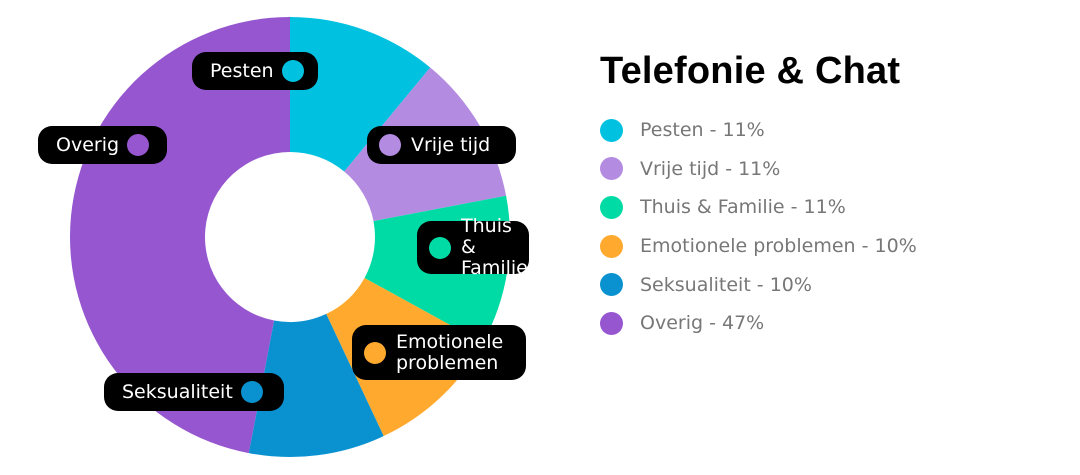 The width and height of the screenshot is (1080, 475). What do you see at coordinates (702, 323) in the screenshot?
I see `legend-label: Overig - 47%` at bounding box center [702, 323].